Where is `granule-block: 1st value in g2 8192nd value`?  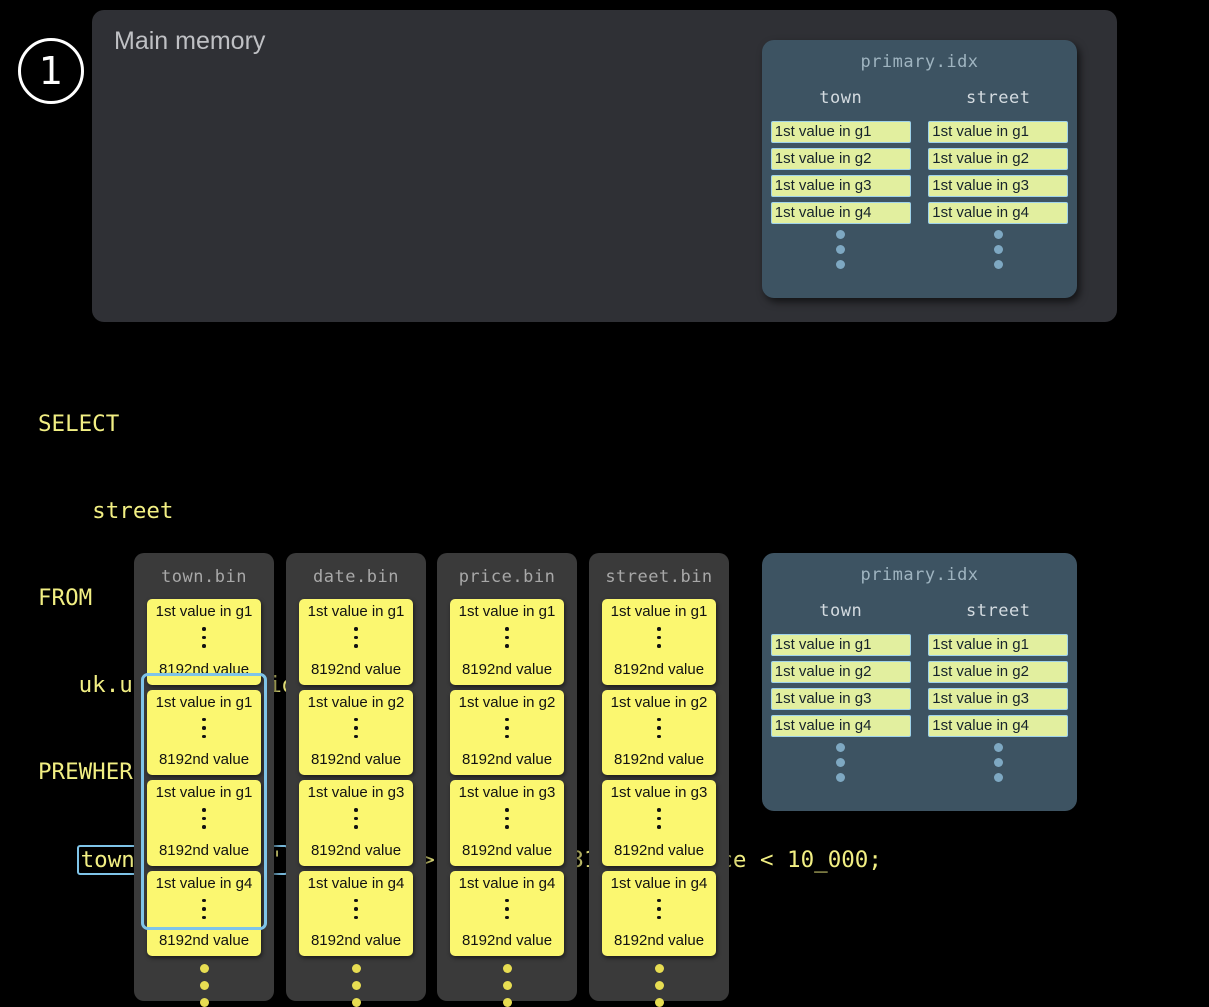
granule-block: 1st value in g2 8192nd value is located at coordinates (659, 732).